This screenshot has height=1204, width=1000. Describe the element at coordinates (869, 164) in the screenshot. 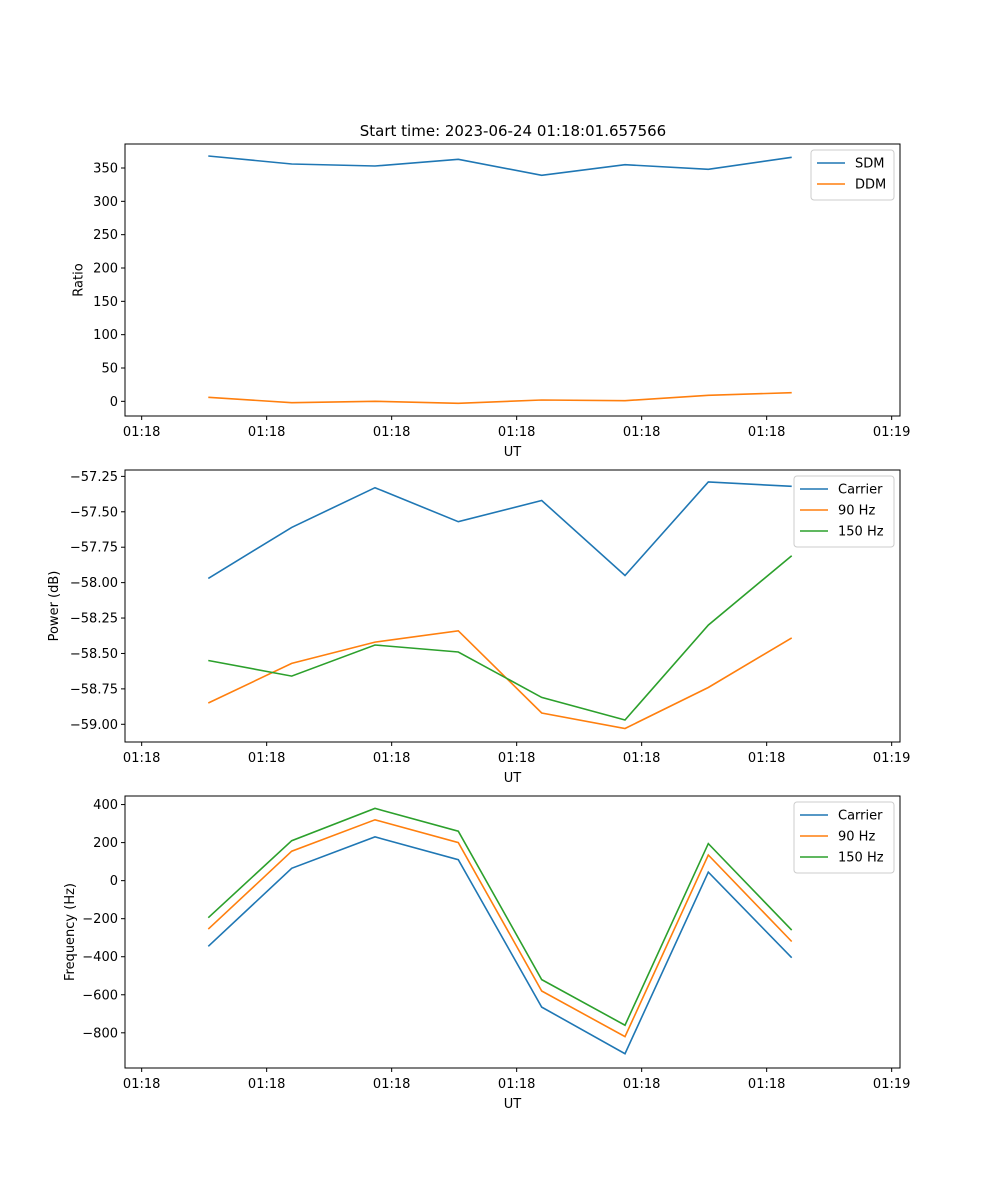

I see `legend-label: SDM` at that location.